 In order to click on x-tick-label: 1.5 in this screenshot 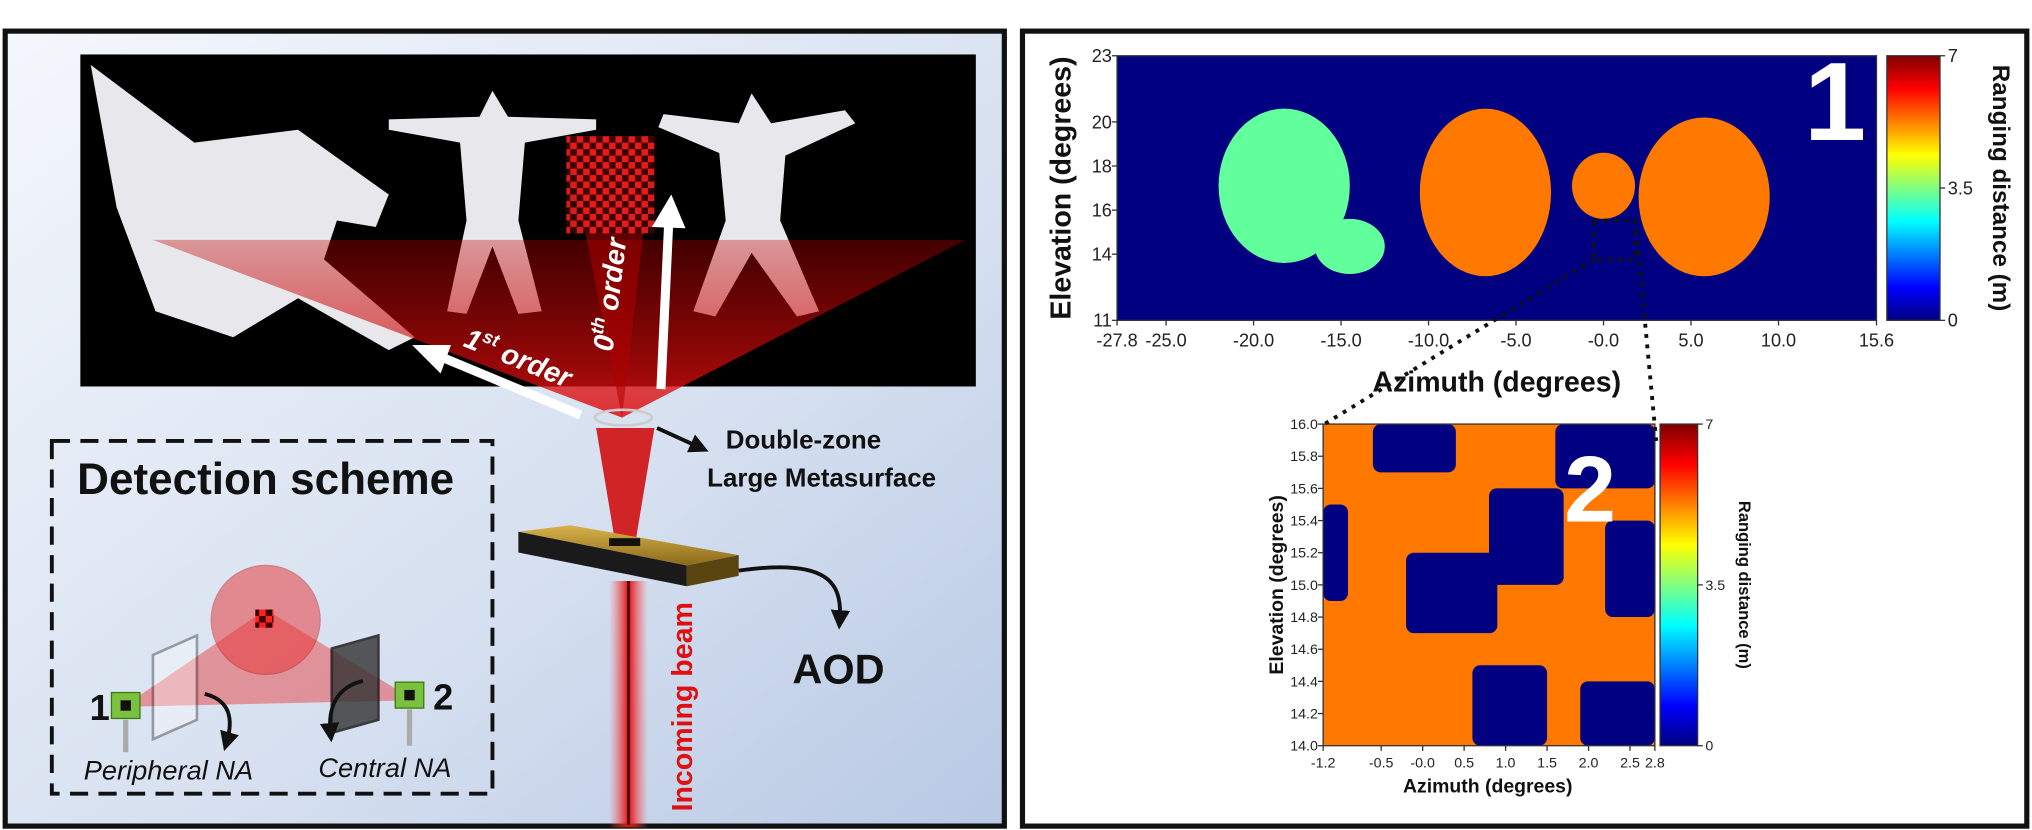, I will do `click(1547, 764)`.